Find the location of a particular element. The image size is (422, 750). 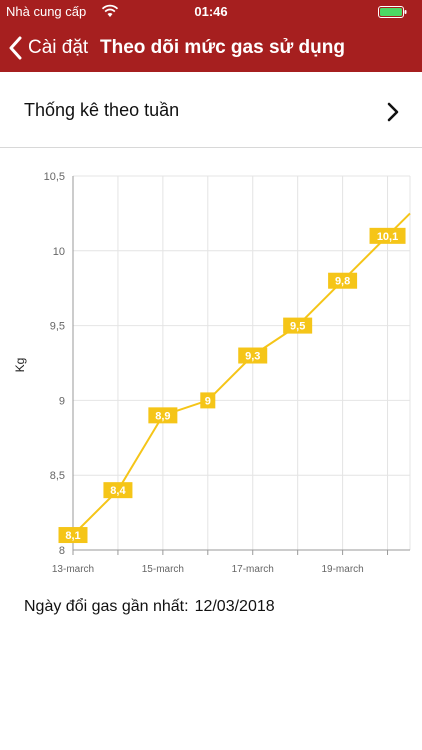

y-tick-label: 9,5 is located at coordinates (57, 327).